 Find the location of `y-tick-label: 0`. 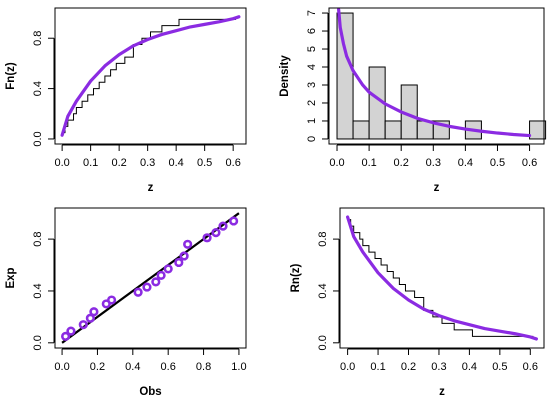

y-tick-label: 0 is located at coordinates (312, 139).